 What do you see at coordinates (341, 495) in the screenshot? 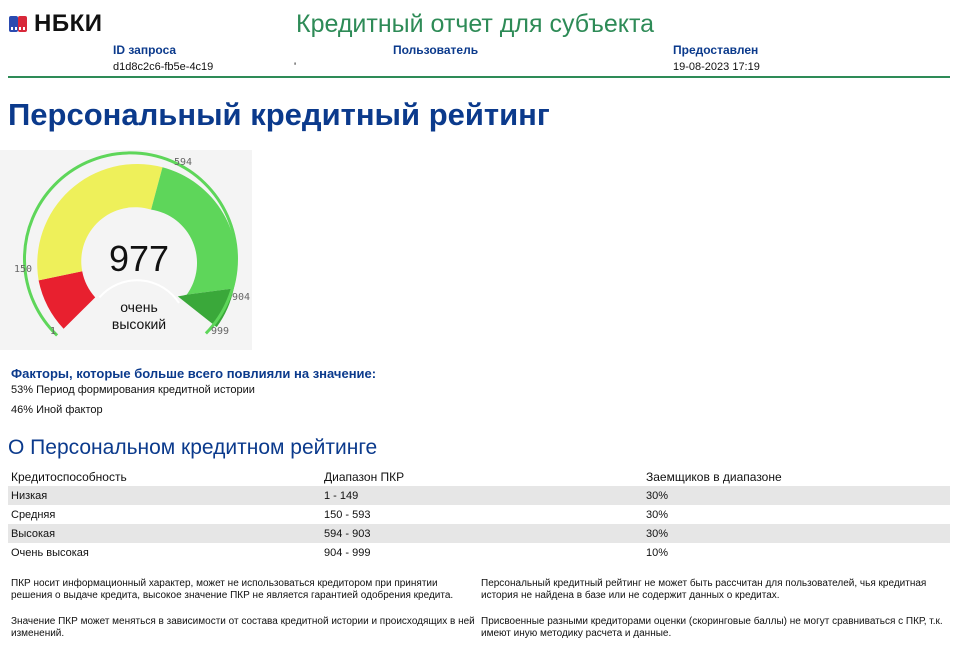
I see `table-cell: 1 - 149` at bounding box center [341, 495].